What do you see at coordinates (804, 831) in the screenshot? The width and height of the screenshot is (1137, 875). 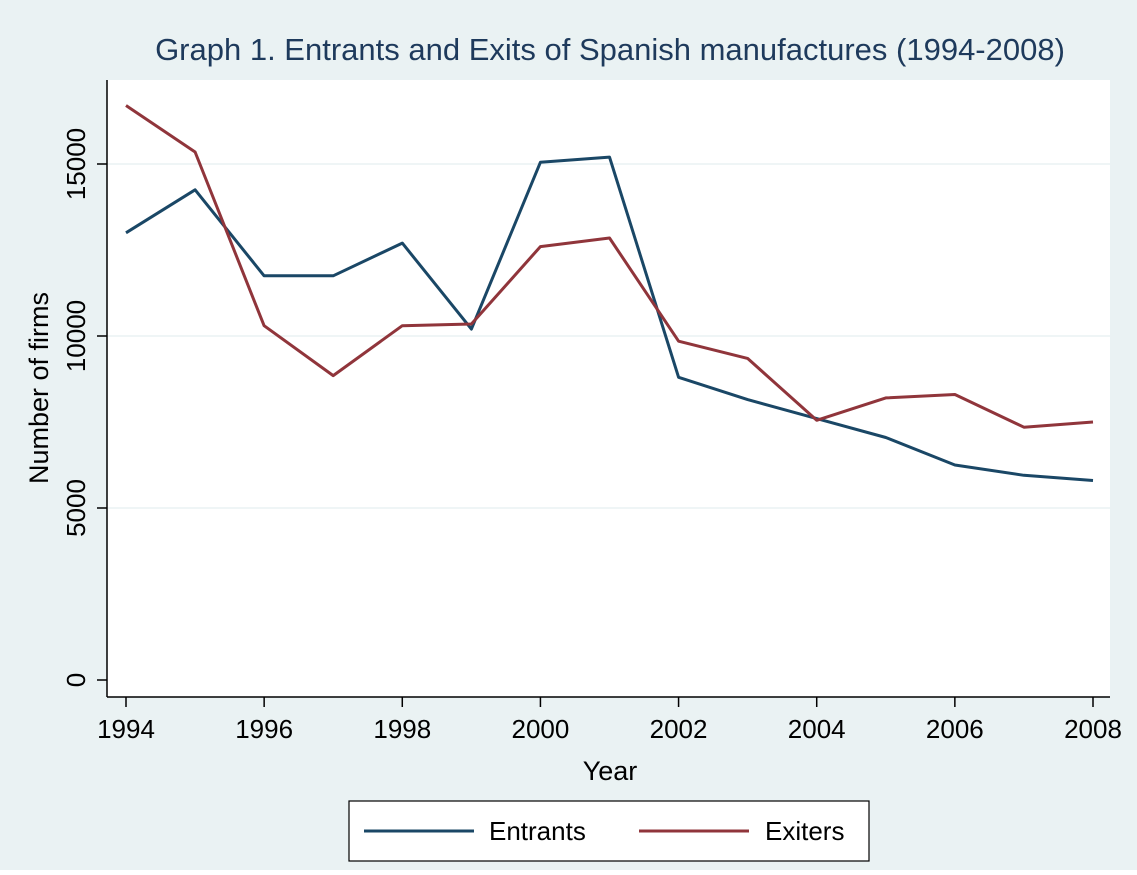 I see `legend-label-exiters: Exiters` at bounding box center [804, 831].